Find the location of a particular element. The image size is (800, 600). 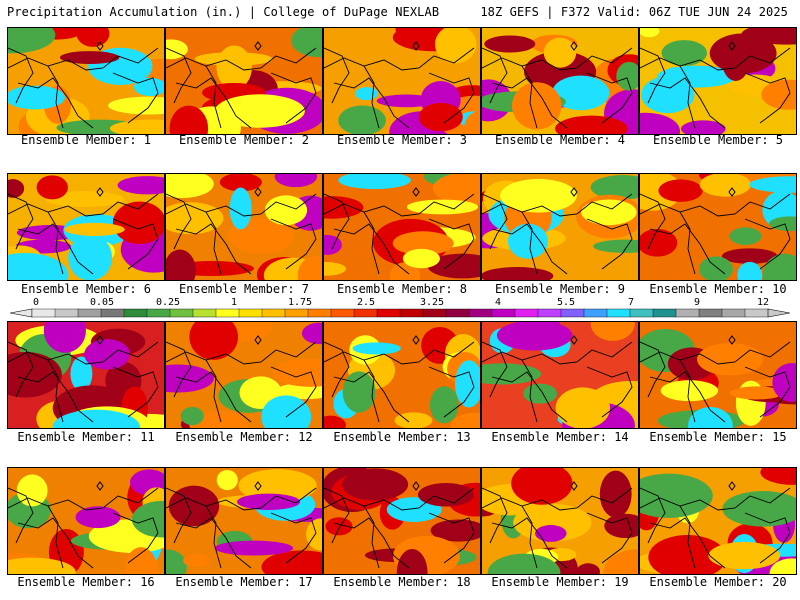

colorbar-tick-label: 2.5 is located at coordinates (366, 302).